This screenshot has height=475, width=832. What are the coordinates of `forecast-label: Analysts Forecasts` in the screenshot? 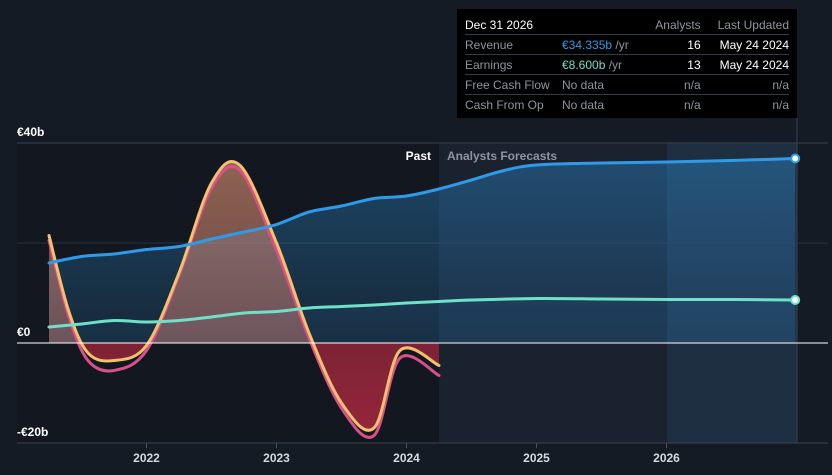 It's located at (502, 156).